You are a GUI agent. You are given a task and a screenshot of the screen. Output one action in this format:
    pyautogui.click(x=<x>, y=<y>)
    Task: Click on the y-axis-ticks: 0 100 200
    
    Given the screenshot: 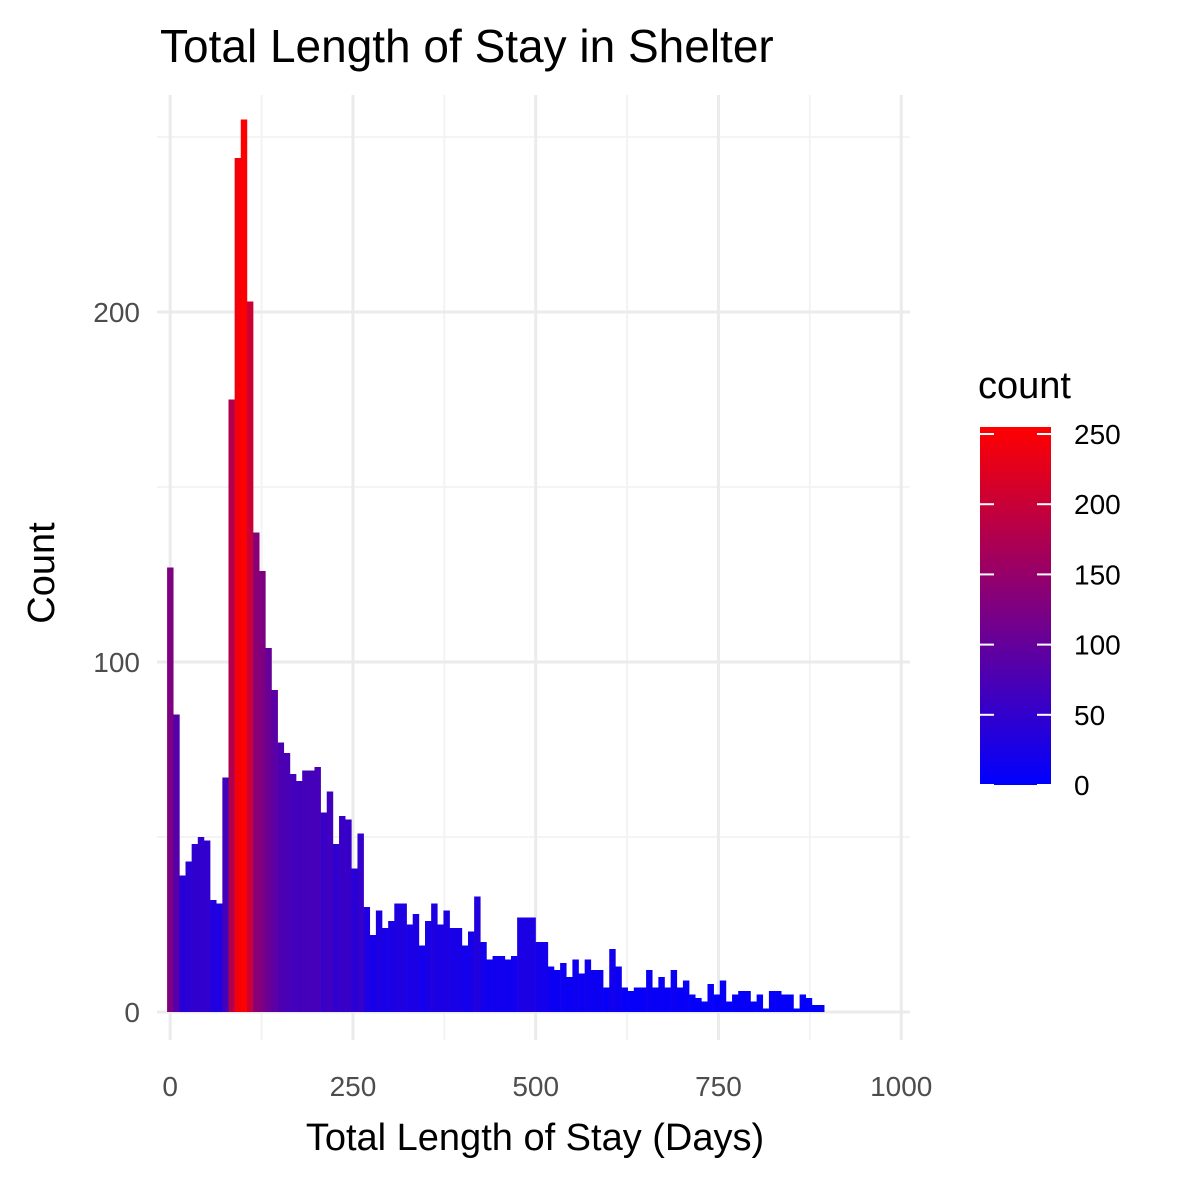 What is the action you would take?
    pyautogui.click(x=116, y=662)
    